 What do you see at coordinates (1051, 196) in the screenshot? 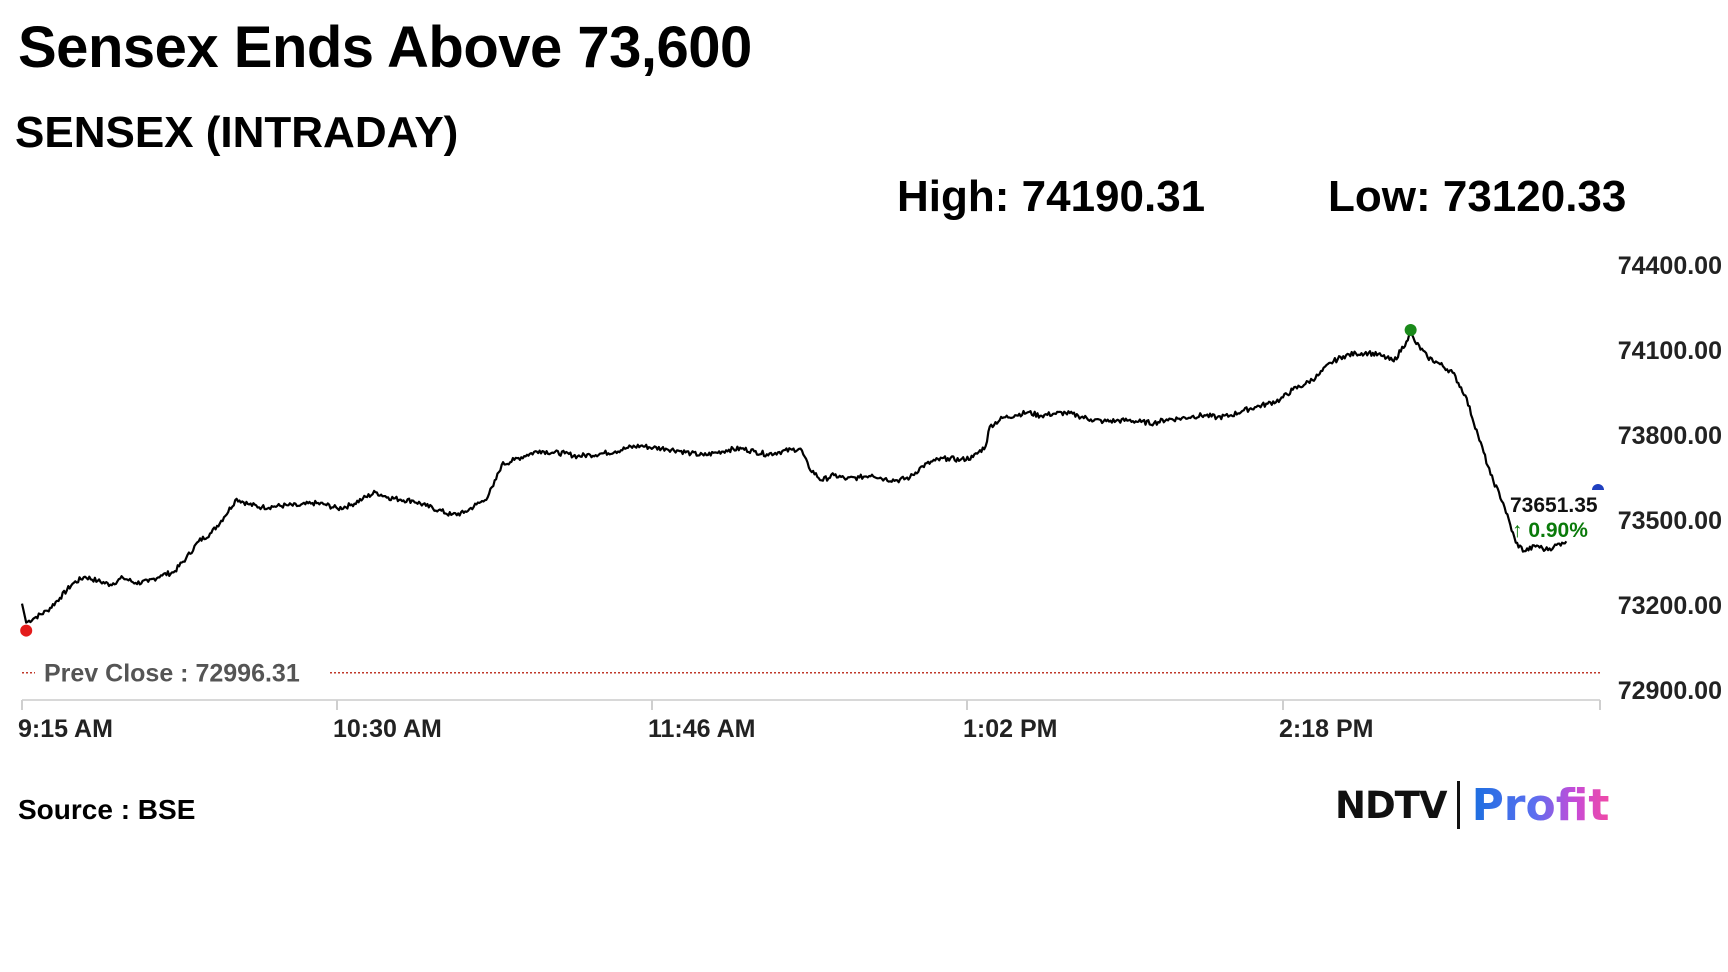
I see `high-value: High: 74190.31` at bounding box center [1051, 196].